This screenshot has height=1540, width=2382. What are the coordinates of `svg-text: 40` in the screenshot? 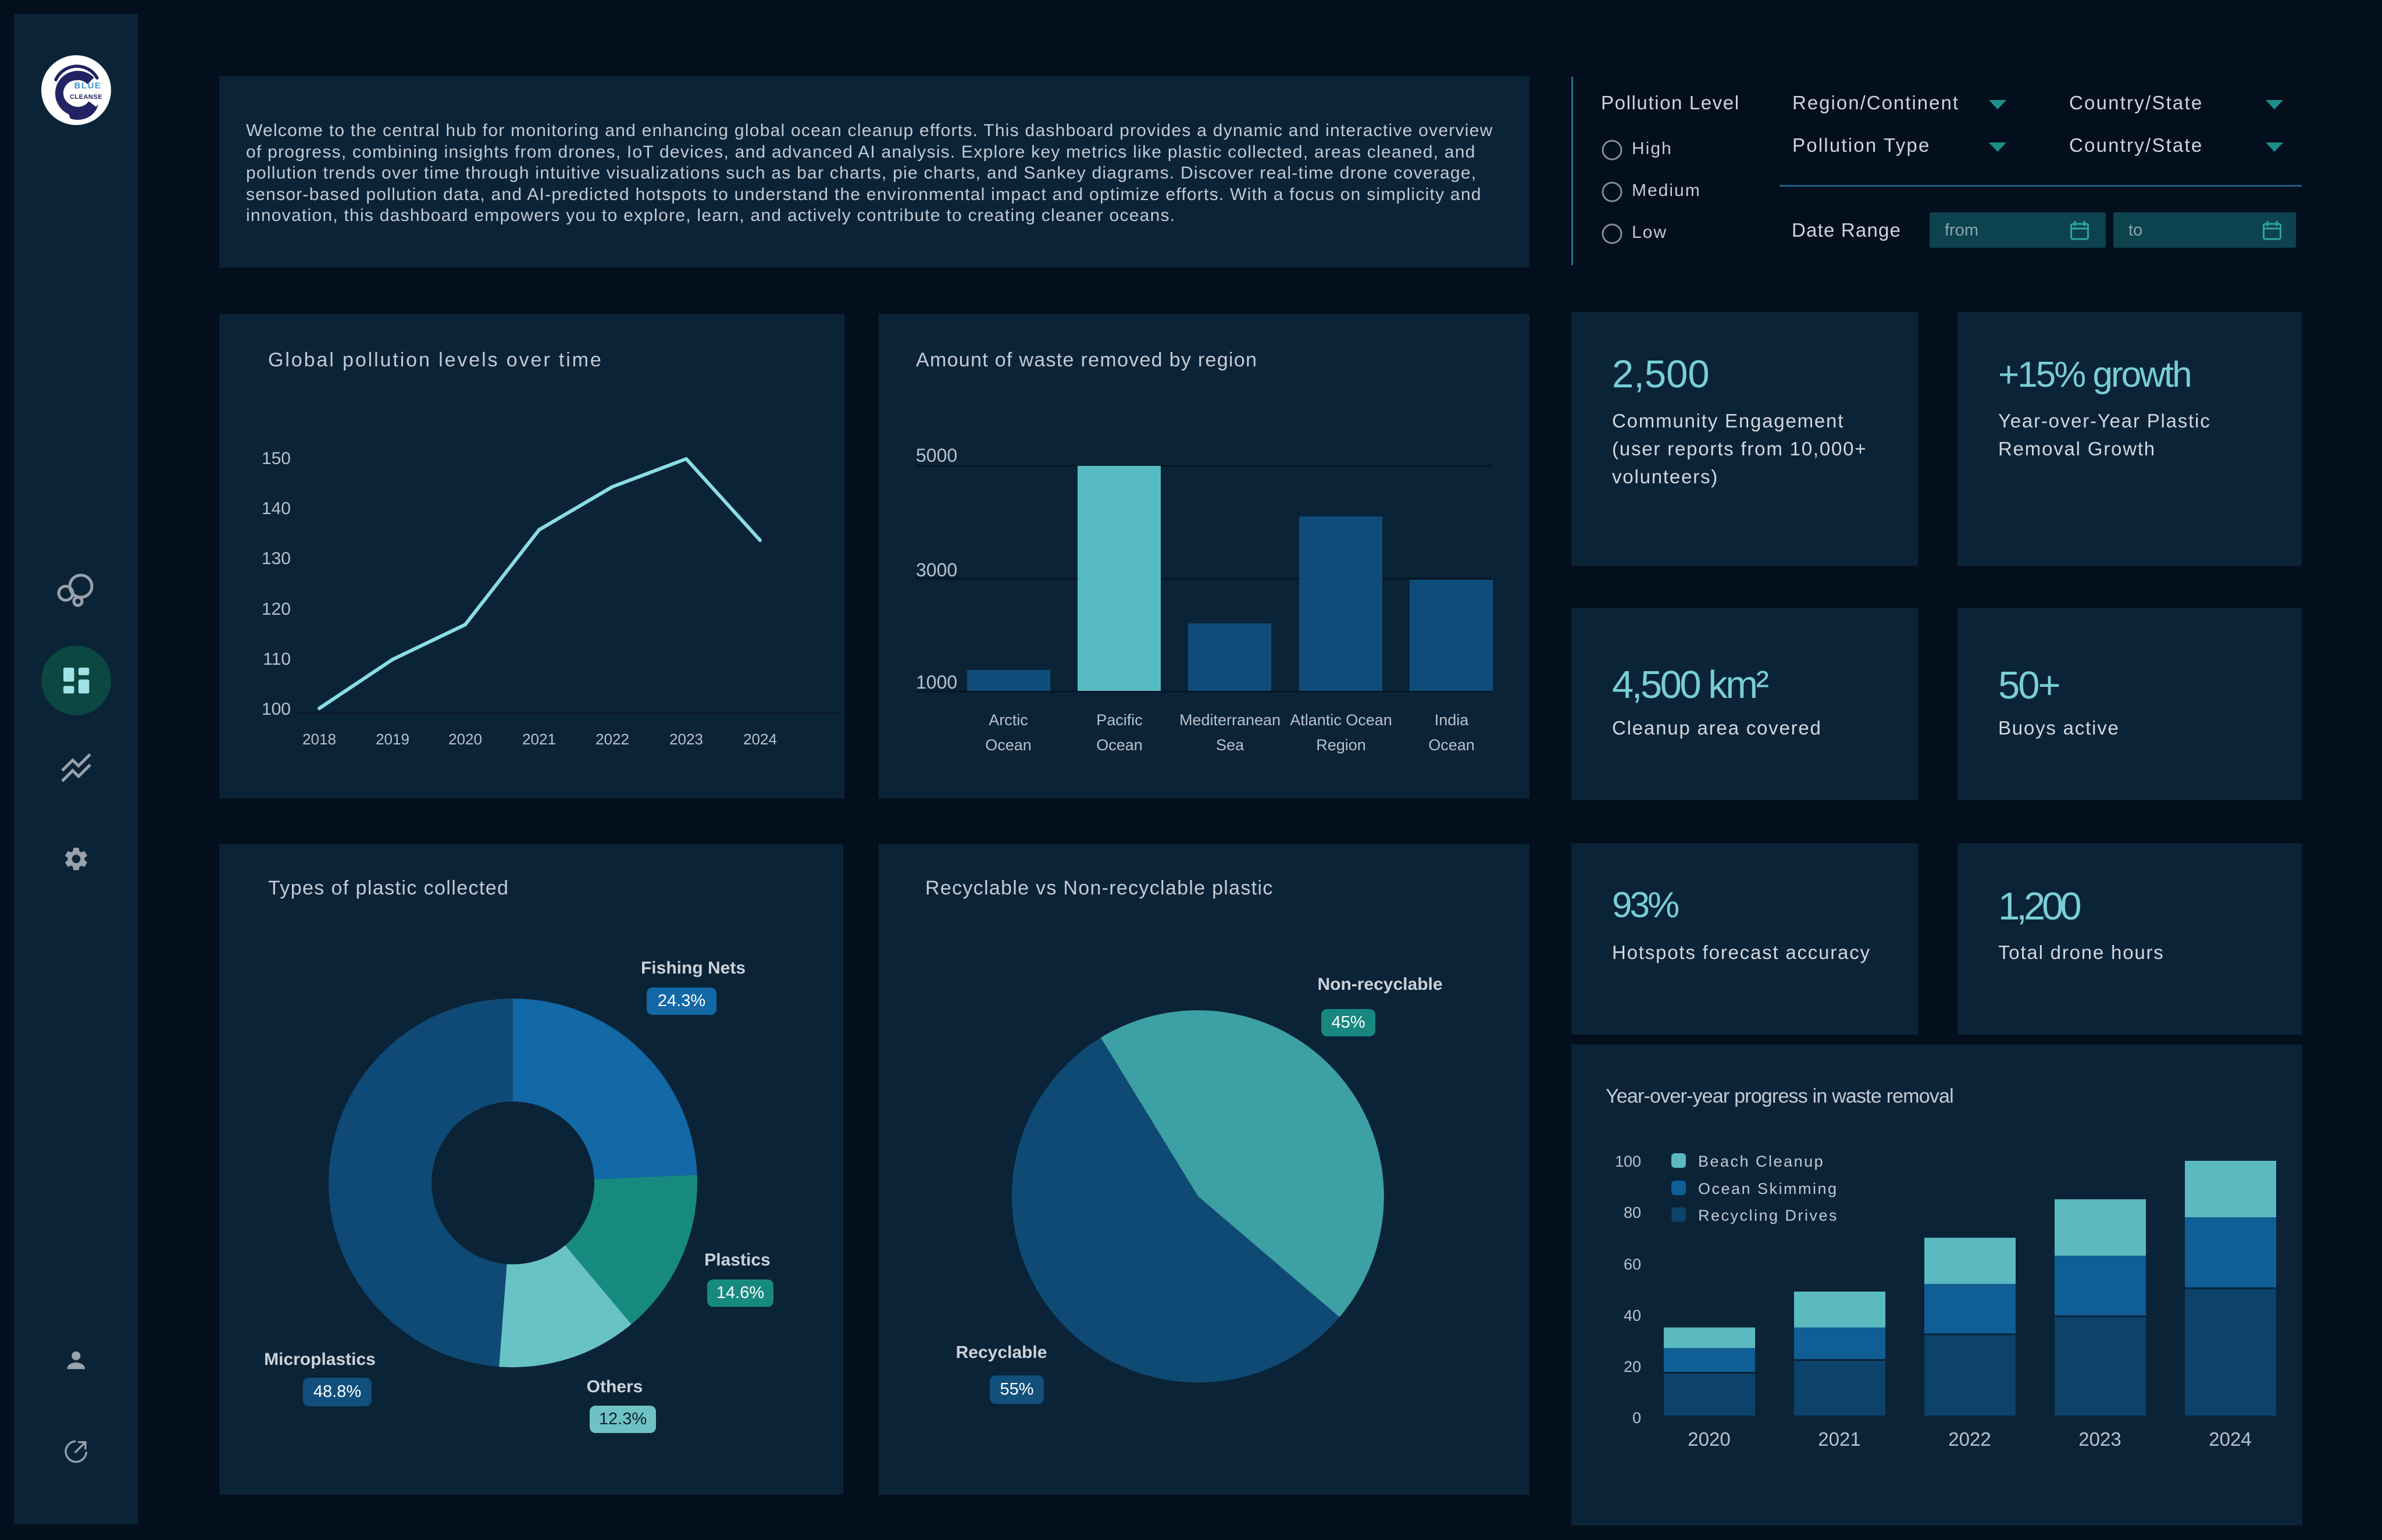 It's located at (1632, 1315).